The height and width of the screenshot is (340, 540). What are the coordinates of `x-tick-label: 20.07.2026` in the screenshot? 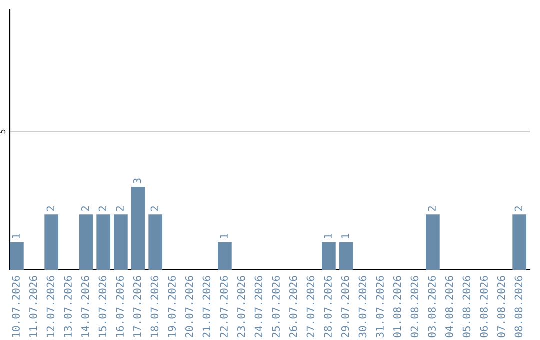 It's located at (189, 307).